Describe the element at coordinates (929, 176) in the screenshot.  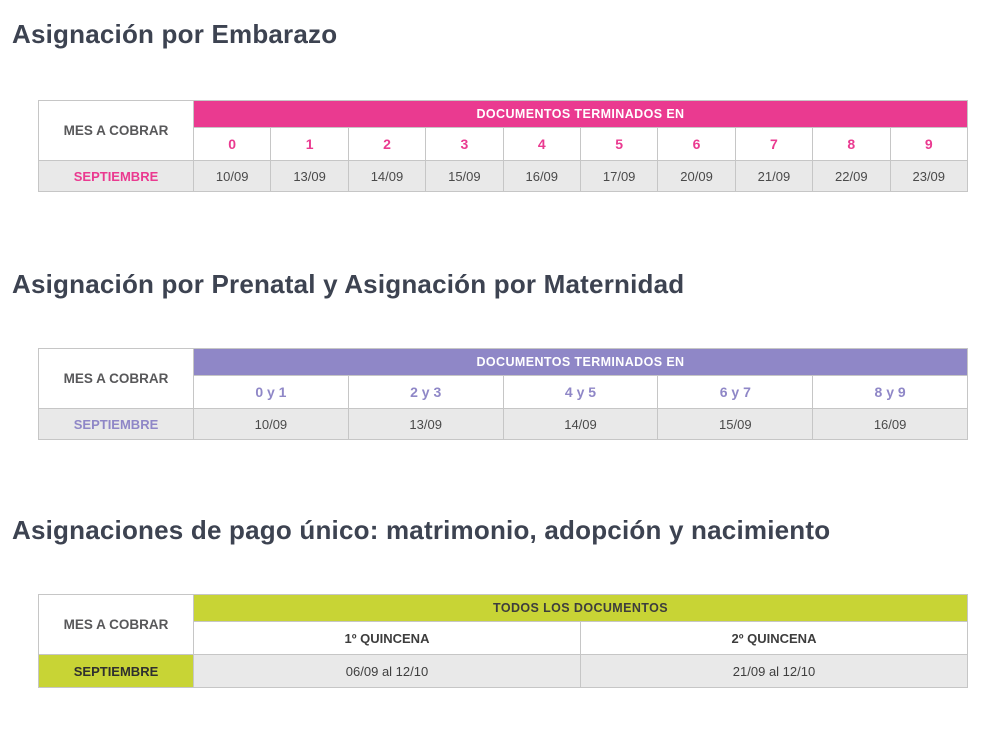
I see `date-cell-9: 23/09` at that location.